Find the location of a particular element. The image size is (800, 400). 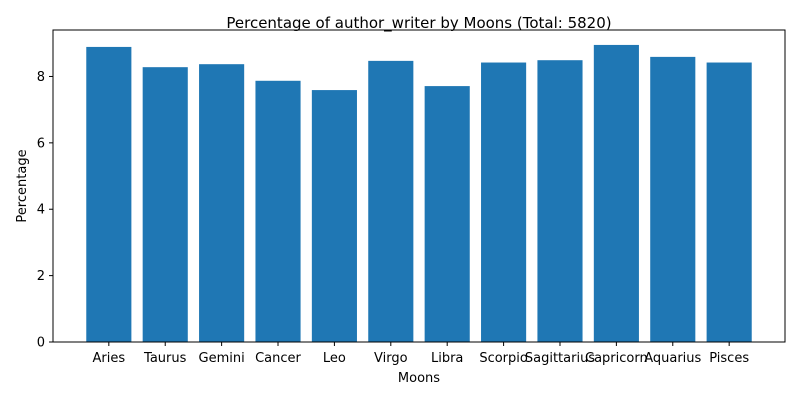

x-tick-label: Aquarius is located at coordinates (672, 358).